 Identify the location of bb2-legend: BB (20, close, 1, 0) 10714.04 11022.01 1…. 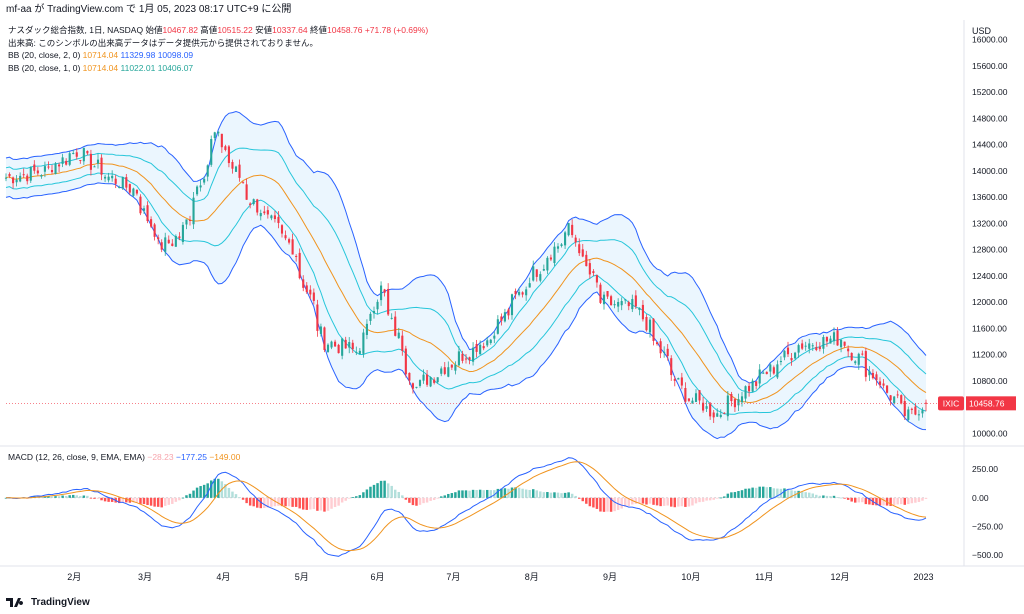
(100, 68).